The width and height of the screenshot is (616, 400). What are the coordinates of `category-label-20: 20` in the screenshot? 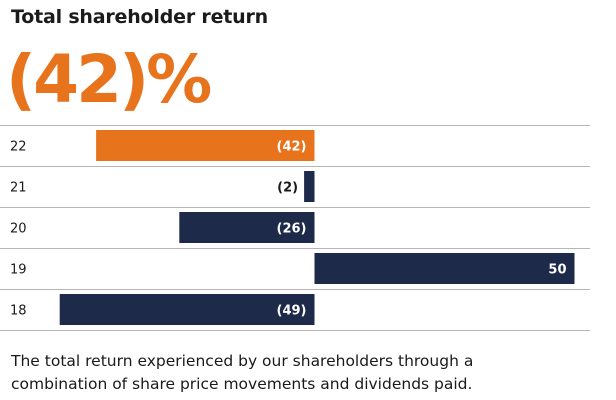 It's located at (18, 229).